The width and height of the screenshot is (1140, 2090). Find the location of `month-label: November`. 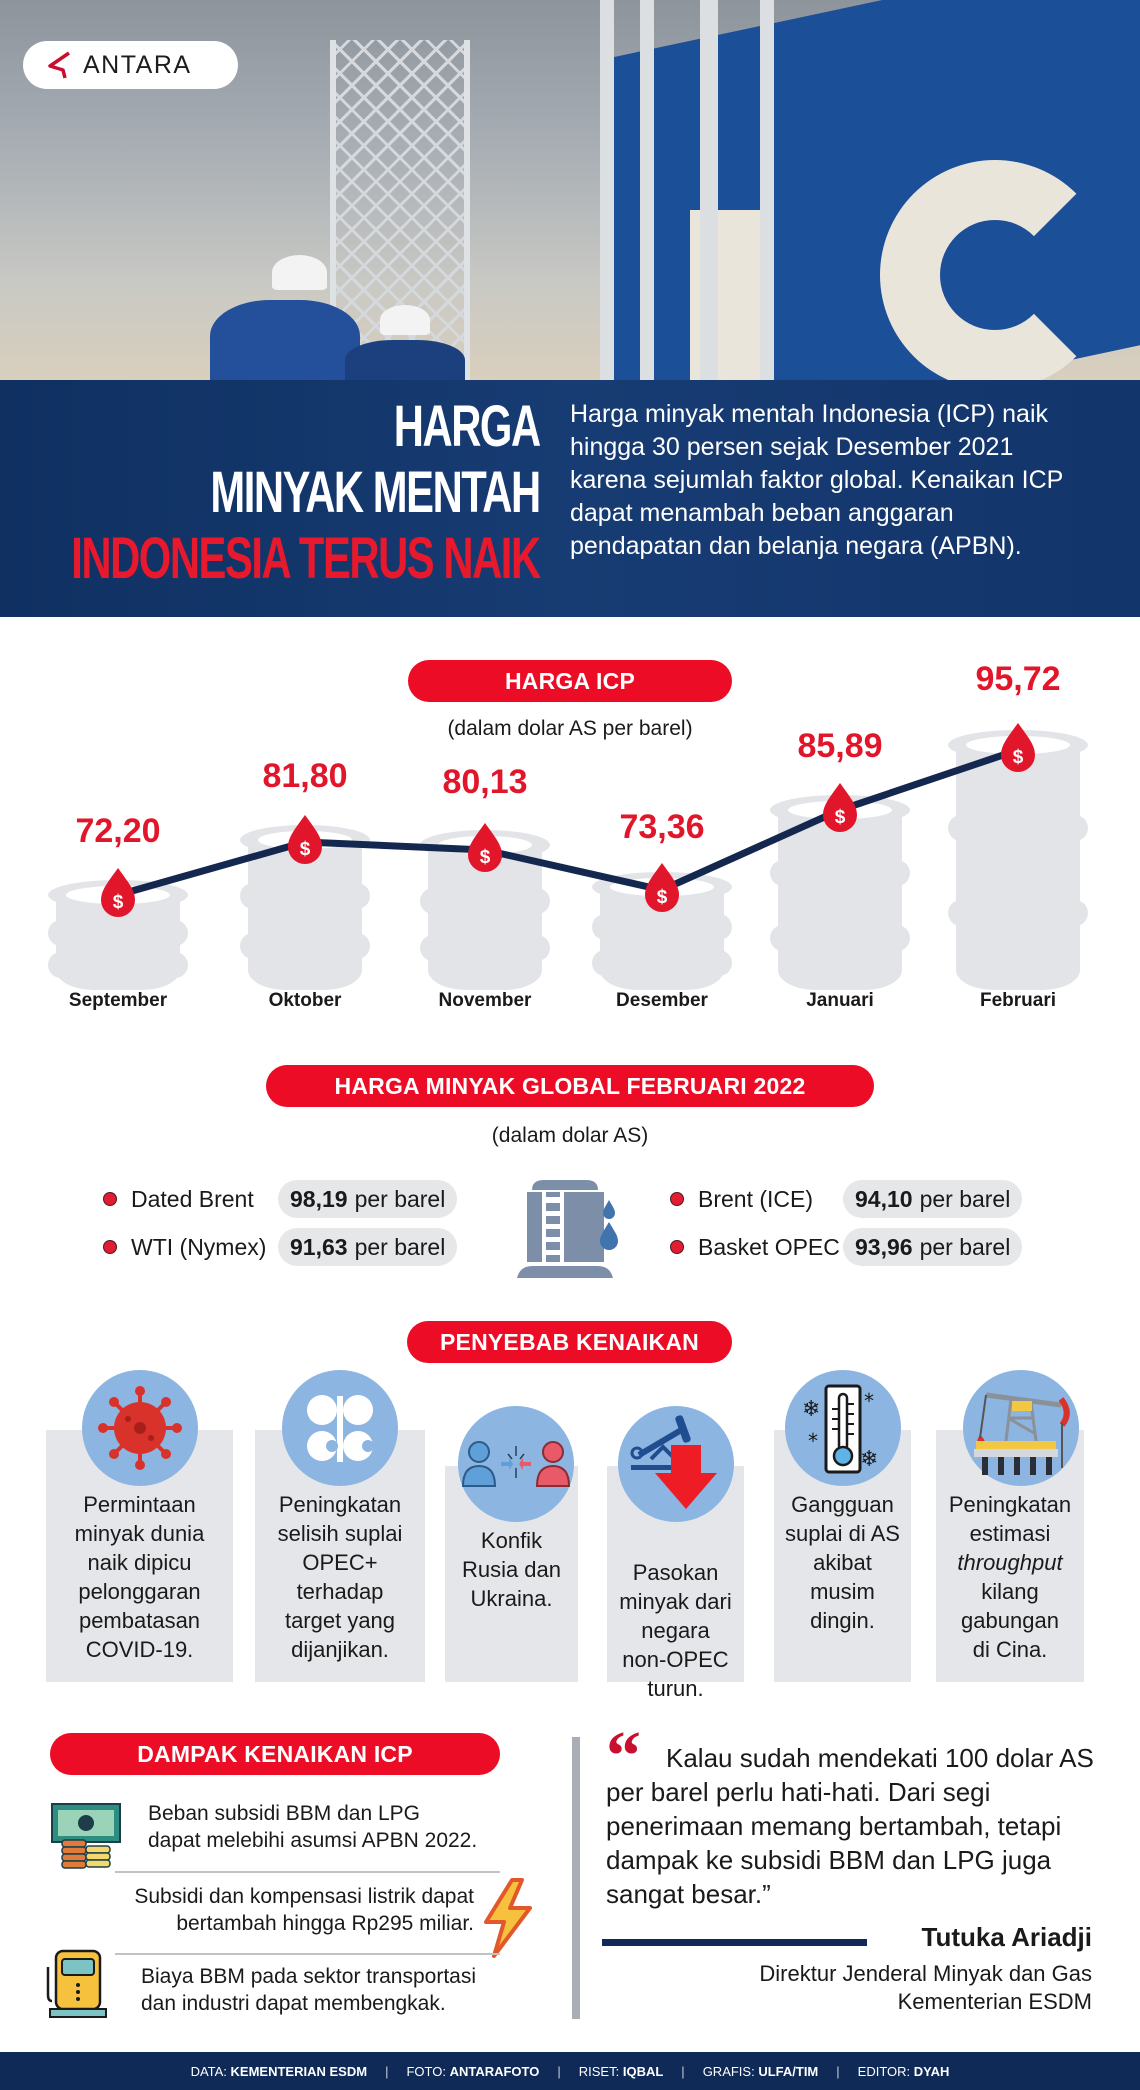

month-label: November is located at coordinates (485, 1000).